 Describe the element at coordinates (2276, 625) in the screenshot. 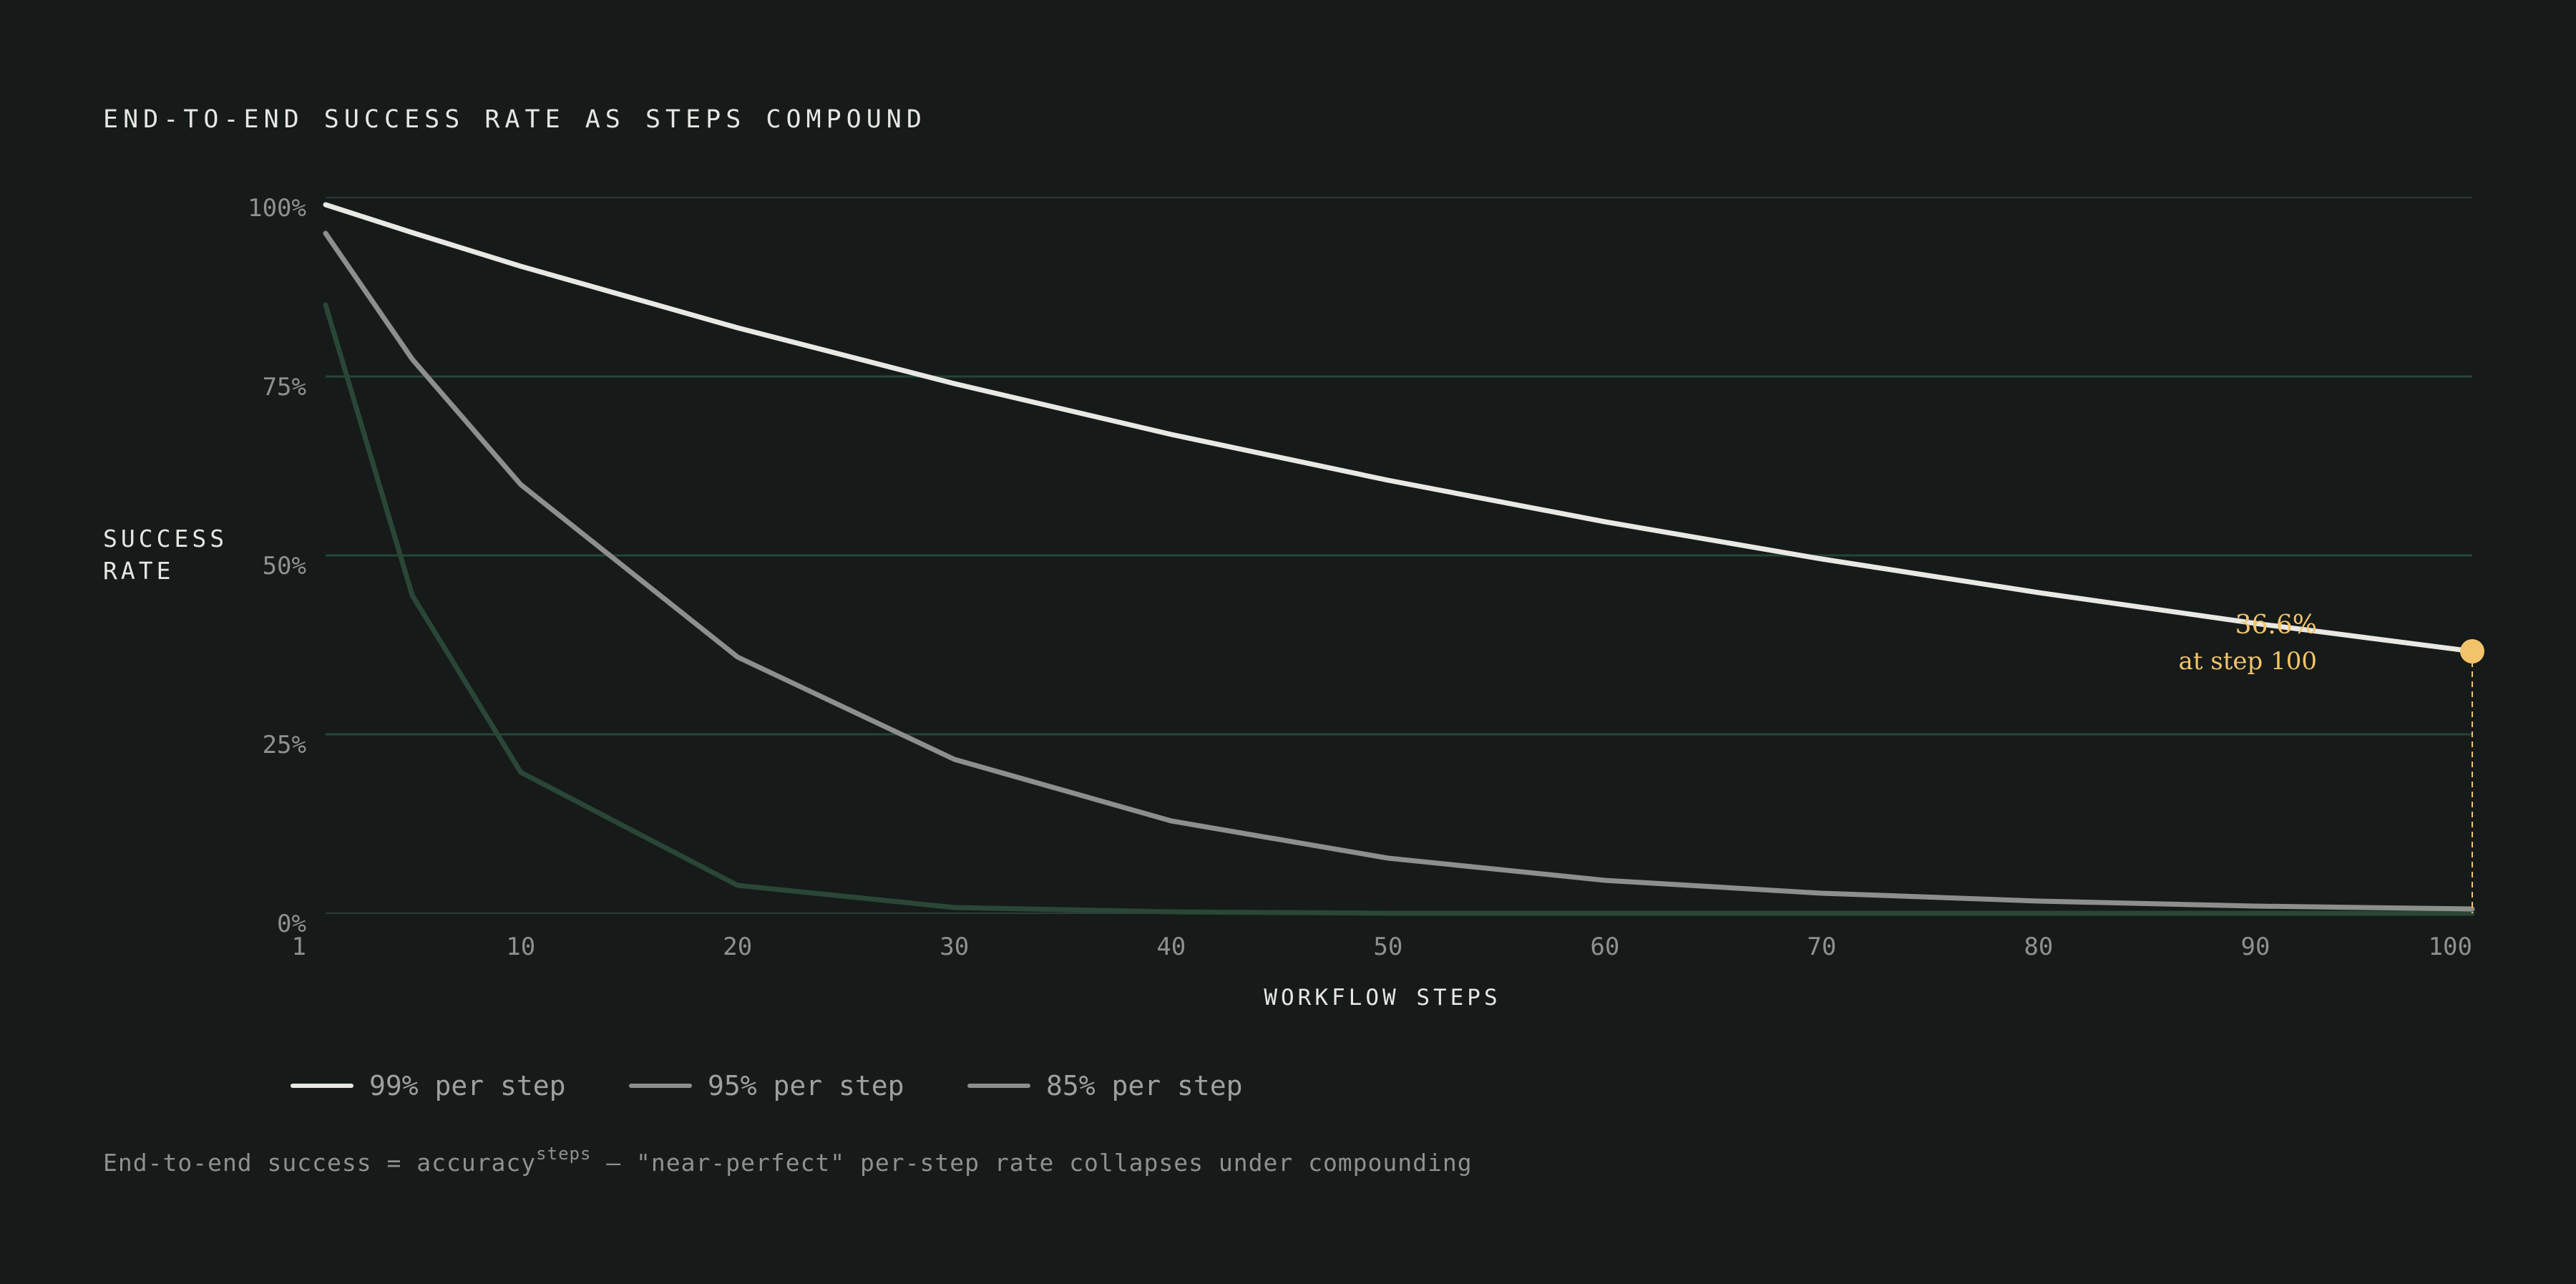

I see `annotation-value: 36.6%` at that location.